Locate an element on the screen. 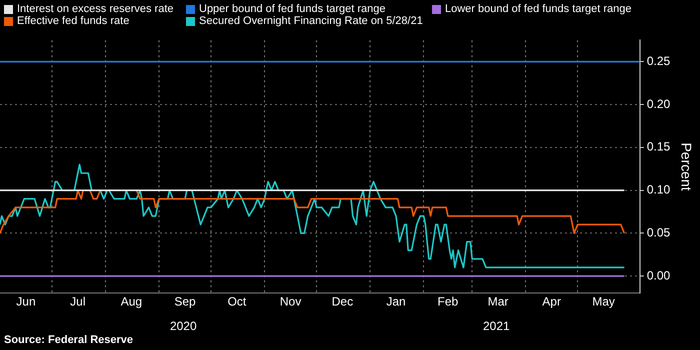  x-tick-label: Jun is located at coordinates (26, 301).